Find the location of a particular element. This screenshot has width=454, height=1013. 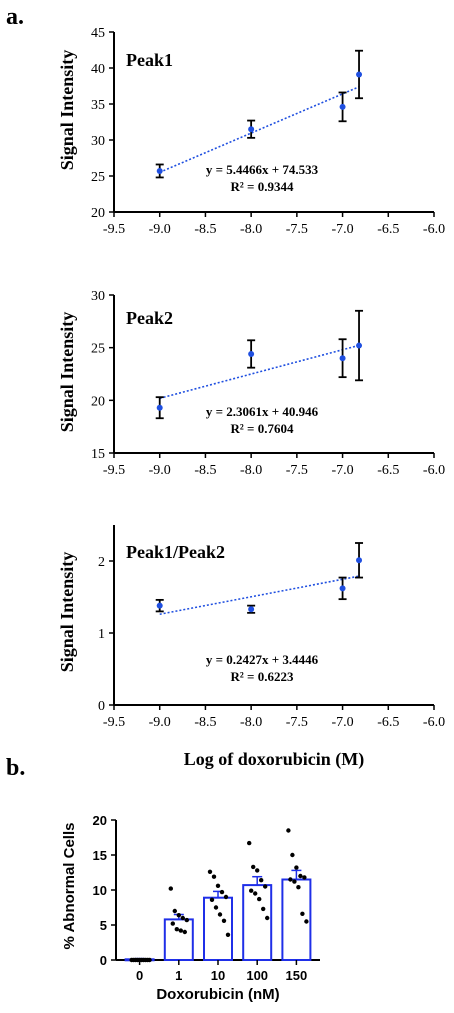

equation-label: y = 5.4466x + 74.533 is located at coordinates (262, 169).